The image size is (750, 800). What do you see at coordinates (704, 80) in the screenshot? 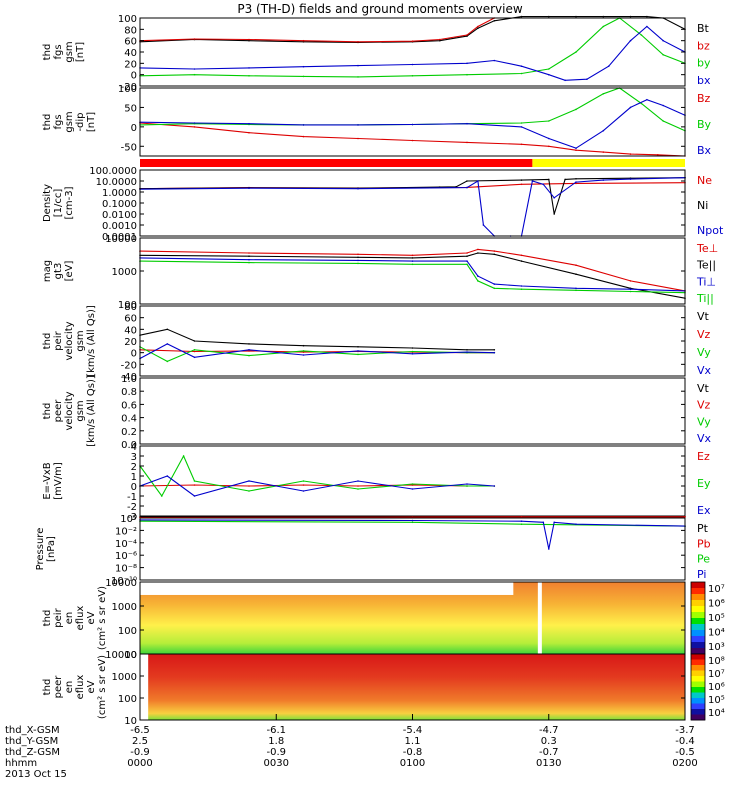
I see `legend-entry: bx` at bounding box center [704, 80].